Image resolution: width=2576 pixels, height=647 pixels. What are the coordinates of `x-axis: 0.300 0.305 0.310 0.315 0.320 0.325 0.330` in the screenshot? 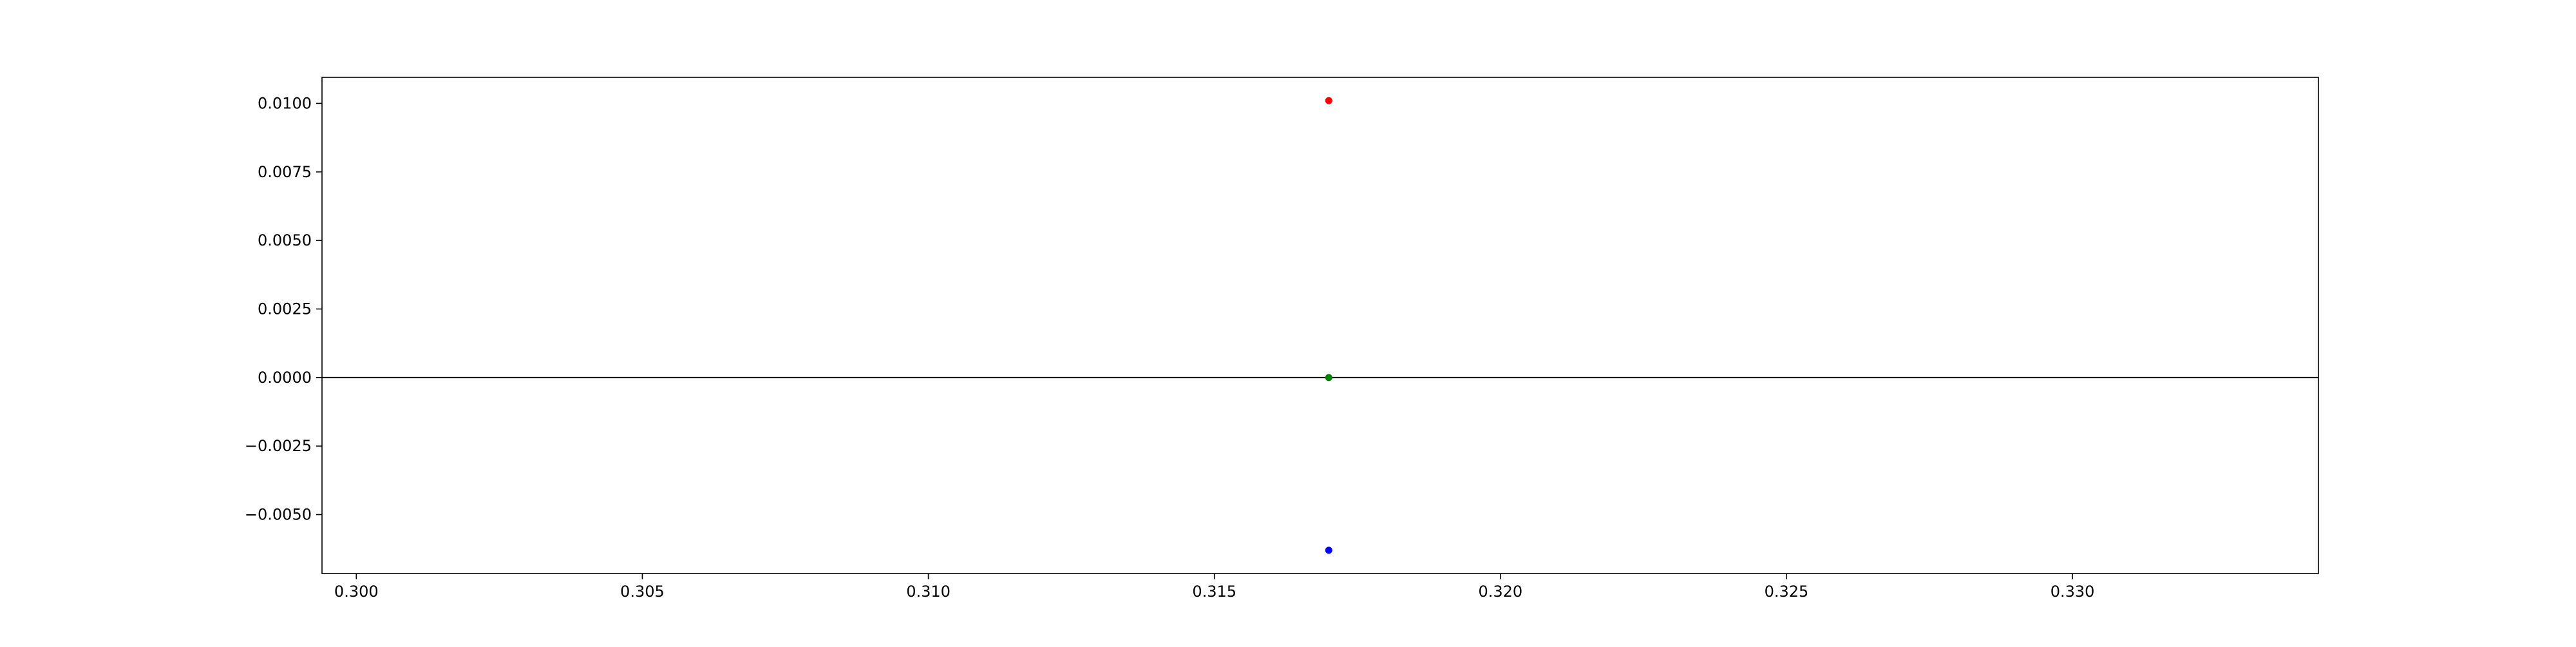 It's located at (1214, 587).